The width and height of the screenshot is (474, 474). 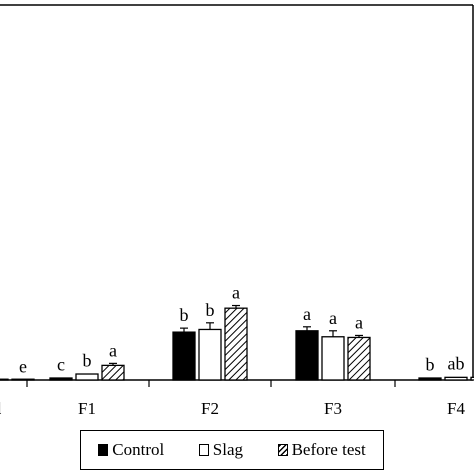 I want to click on sig-letter-control-f2: b, so click(x=184, y=315).